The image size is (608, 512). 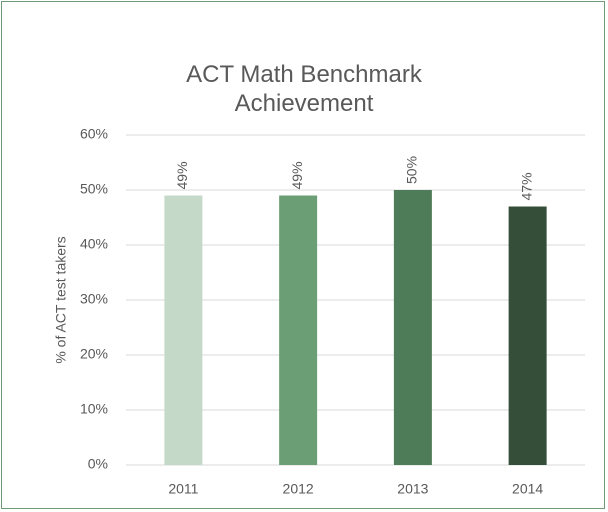 I want to click on y-tick-label: 60%, so click(x=94, y=134).